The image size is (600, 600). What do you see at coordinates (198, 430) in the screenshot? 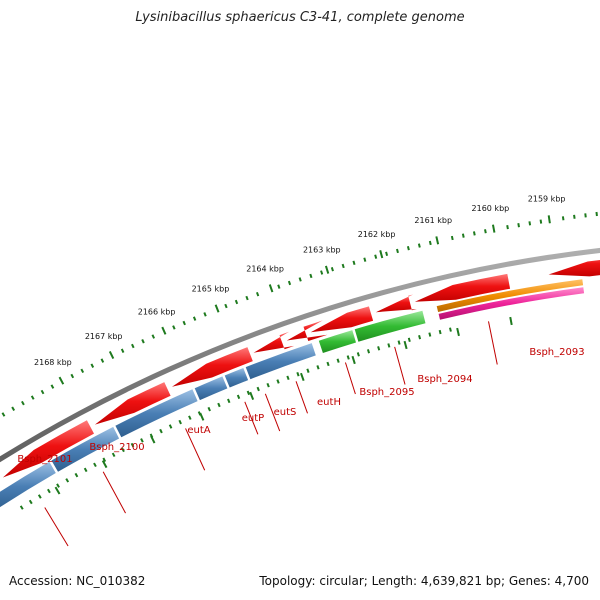
I see `gene-label: eutA` at bounding box center [198, 430].